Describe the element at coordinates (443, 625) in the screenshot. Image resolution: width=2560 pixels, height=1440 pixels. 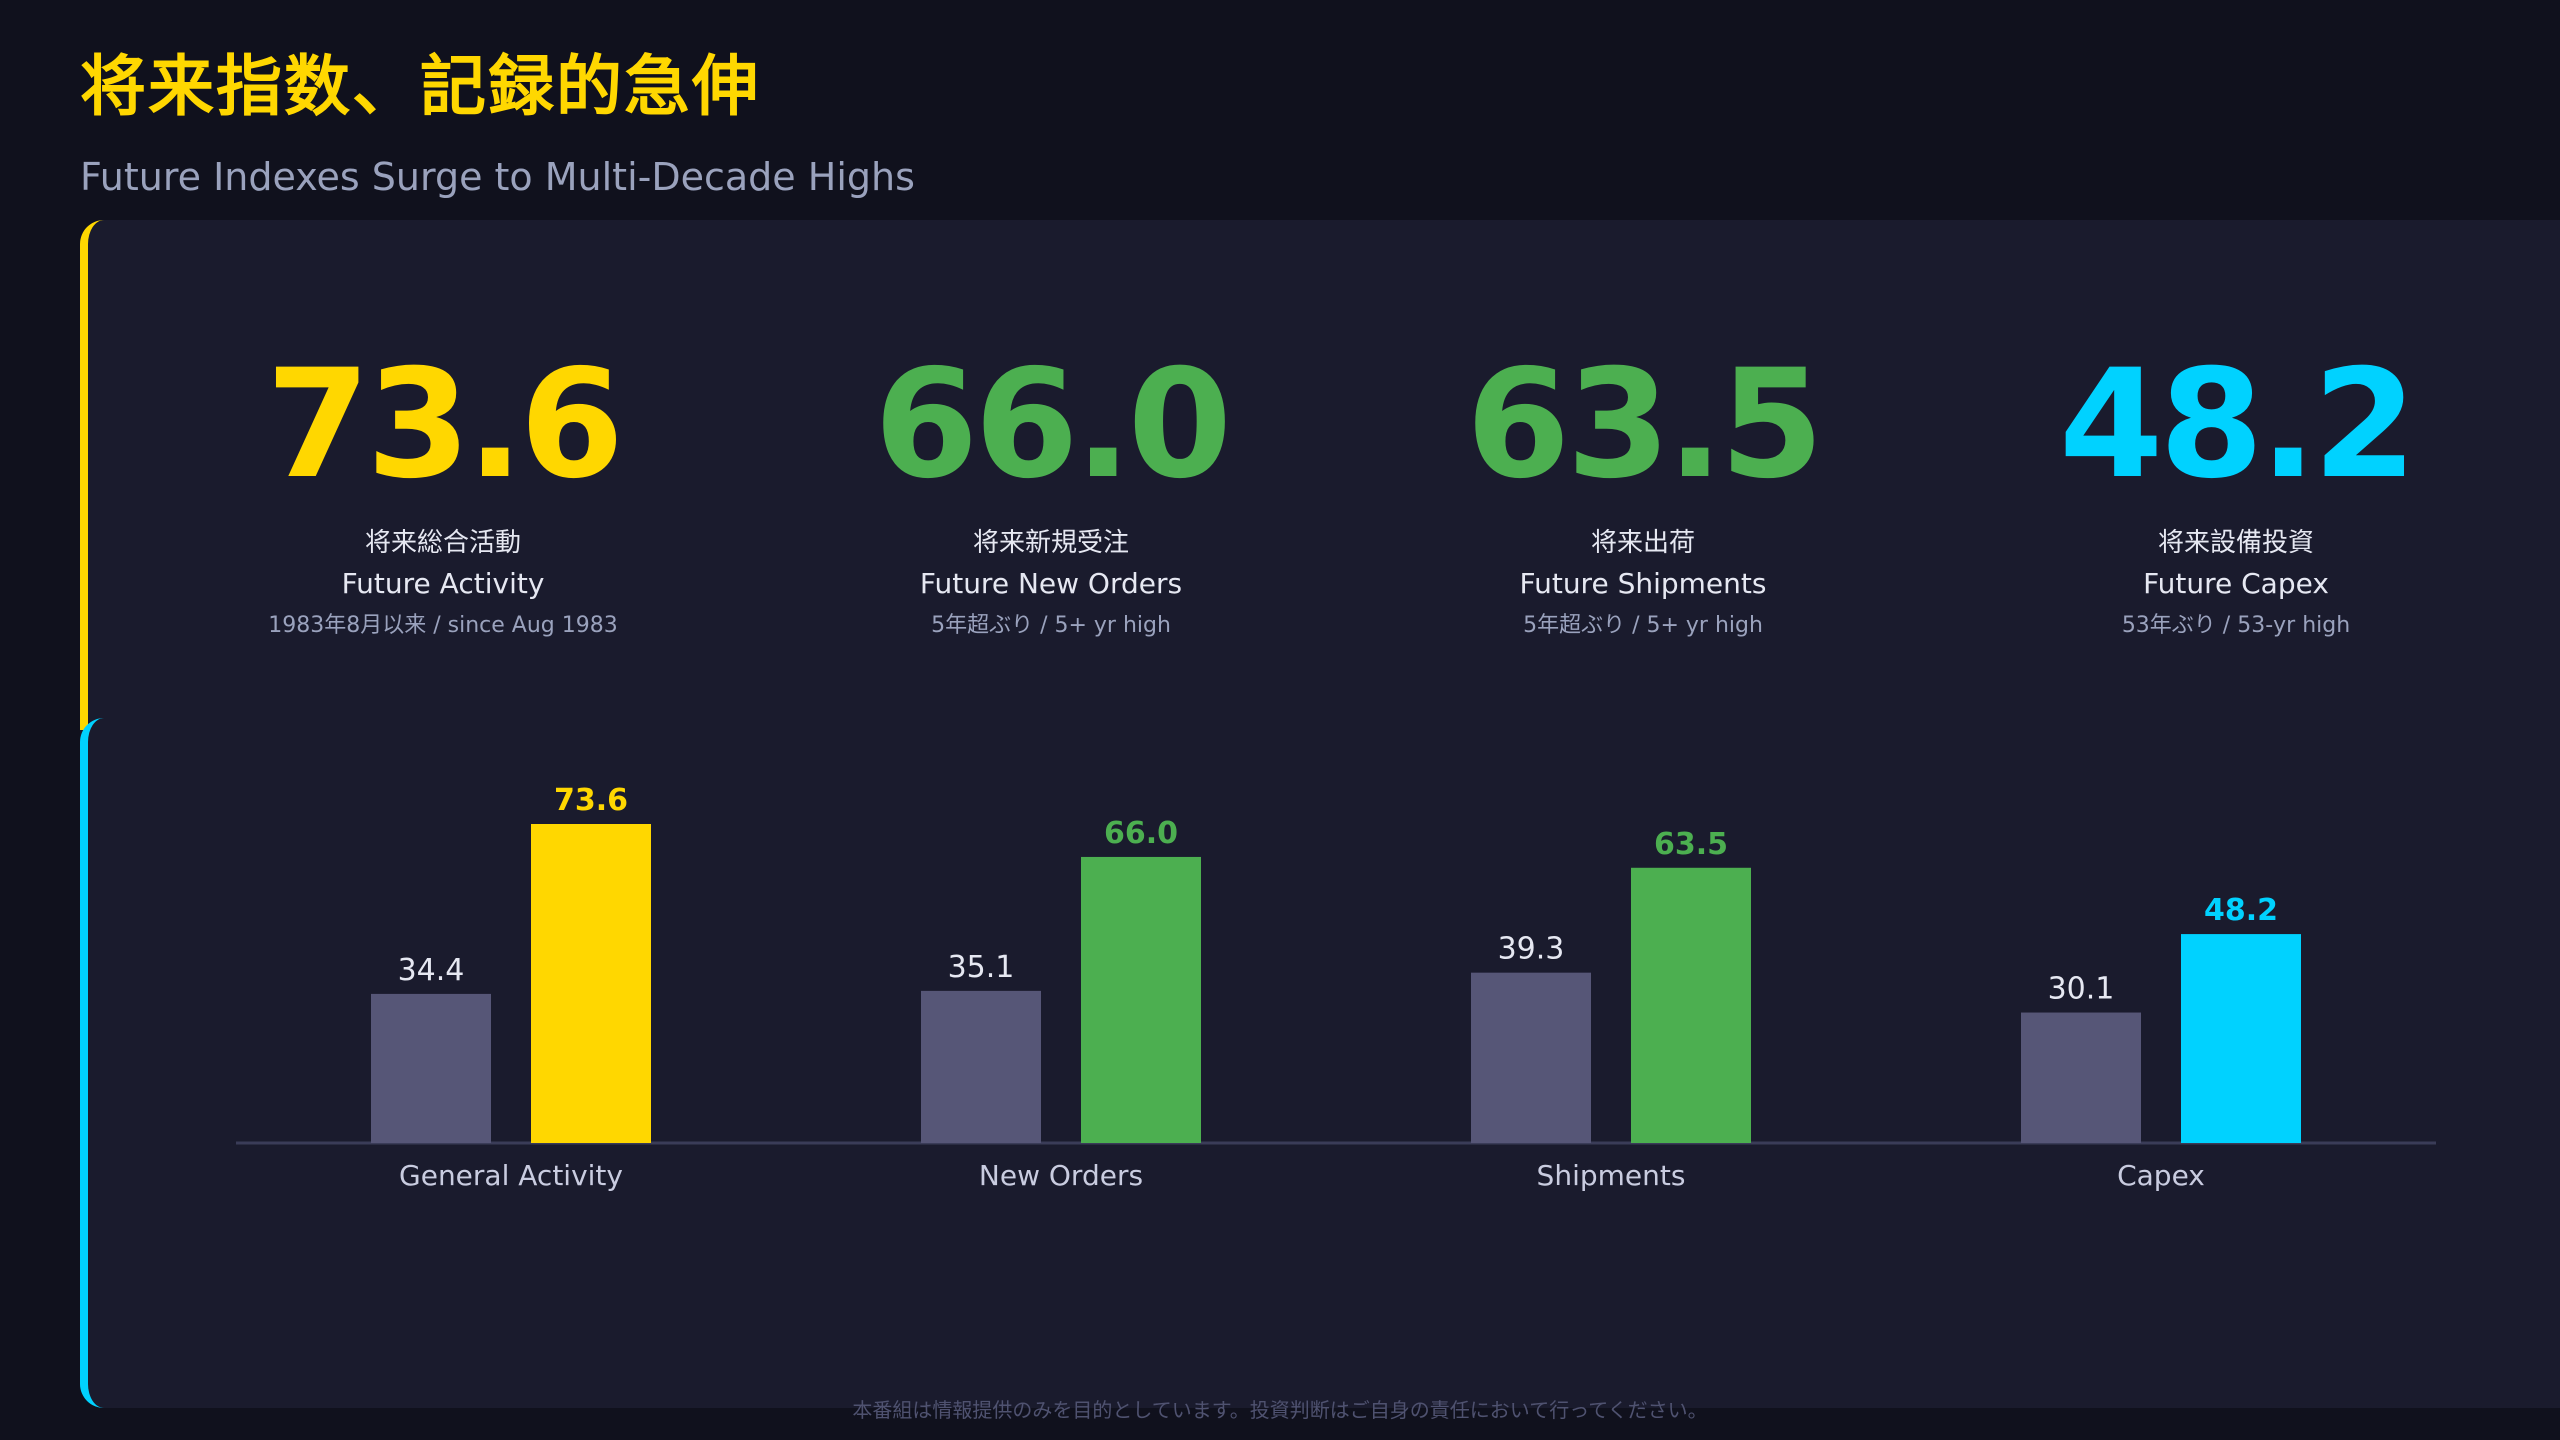
I see `kpi-note: 1983年8月以来 / since Aug 1983` at that location.